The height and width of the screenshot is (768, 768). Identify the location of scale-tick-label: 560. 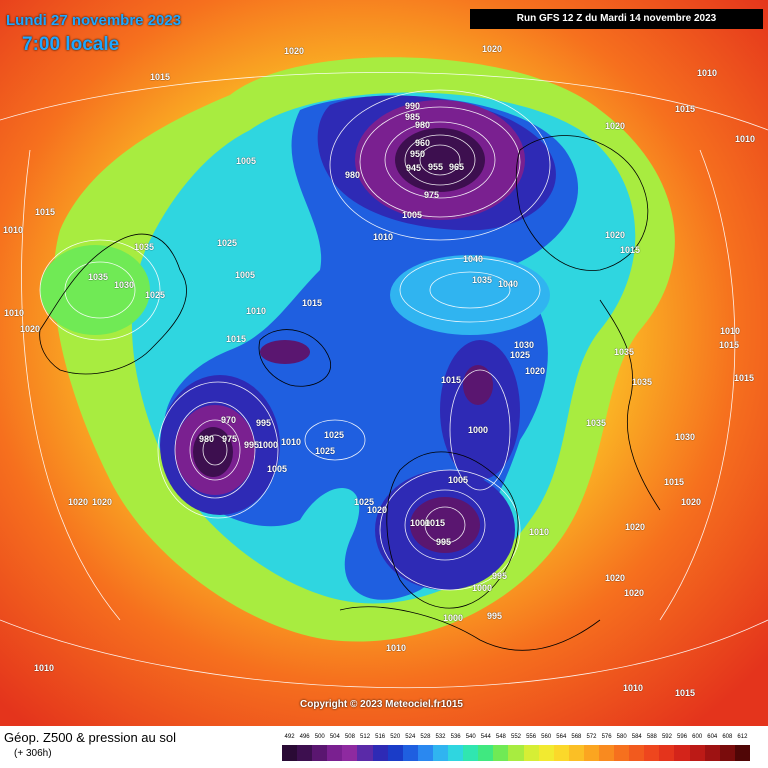
(546, 737).